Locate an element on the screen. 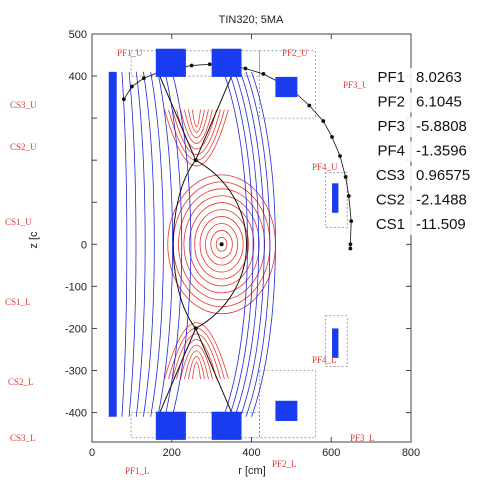 The height and width of the screenshot is (482, 492). coil-label-cs2-l: CS2_L is located at coordinates (21, 382).